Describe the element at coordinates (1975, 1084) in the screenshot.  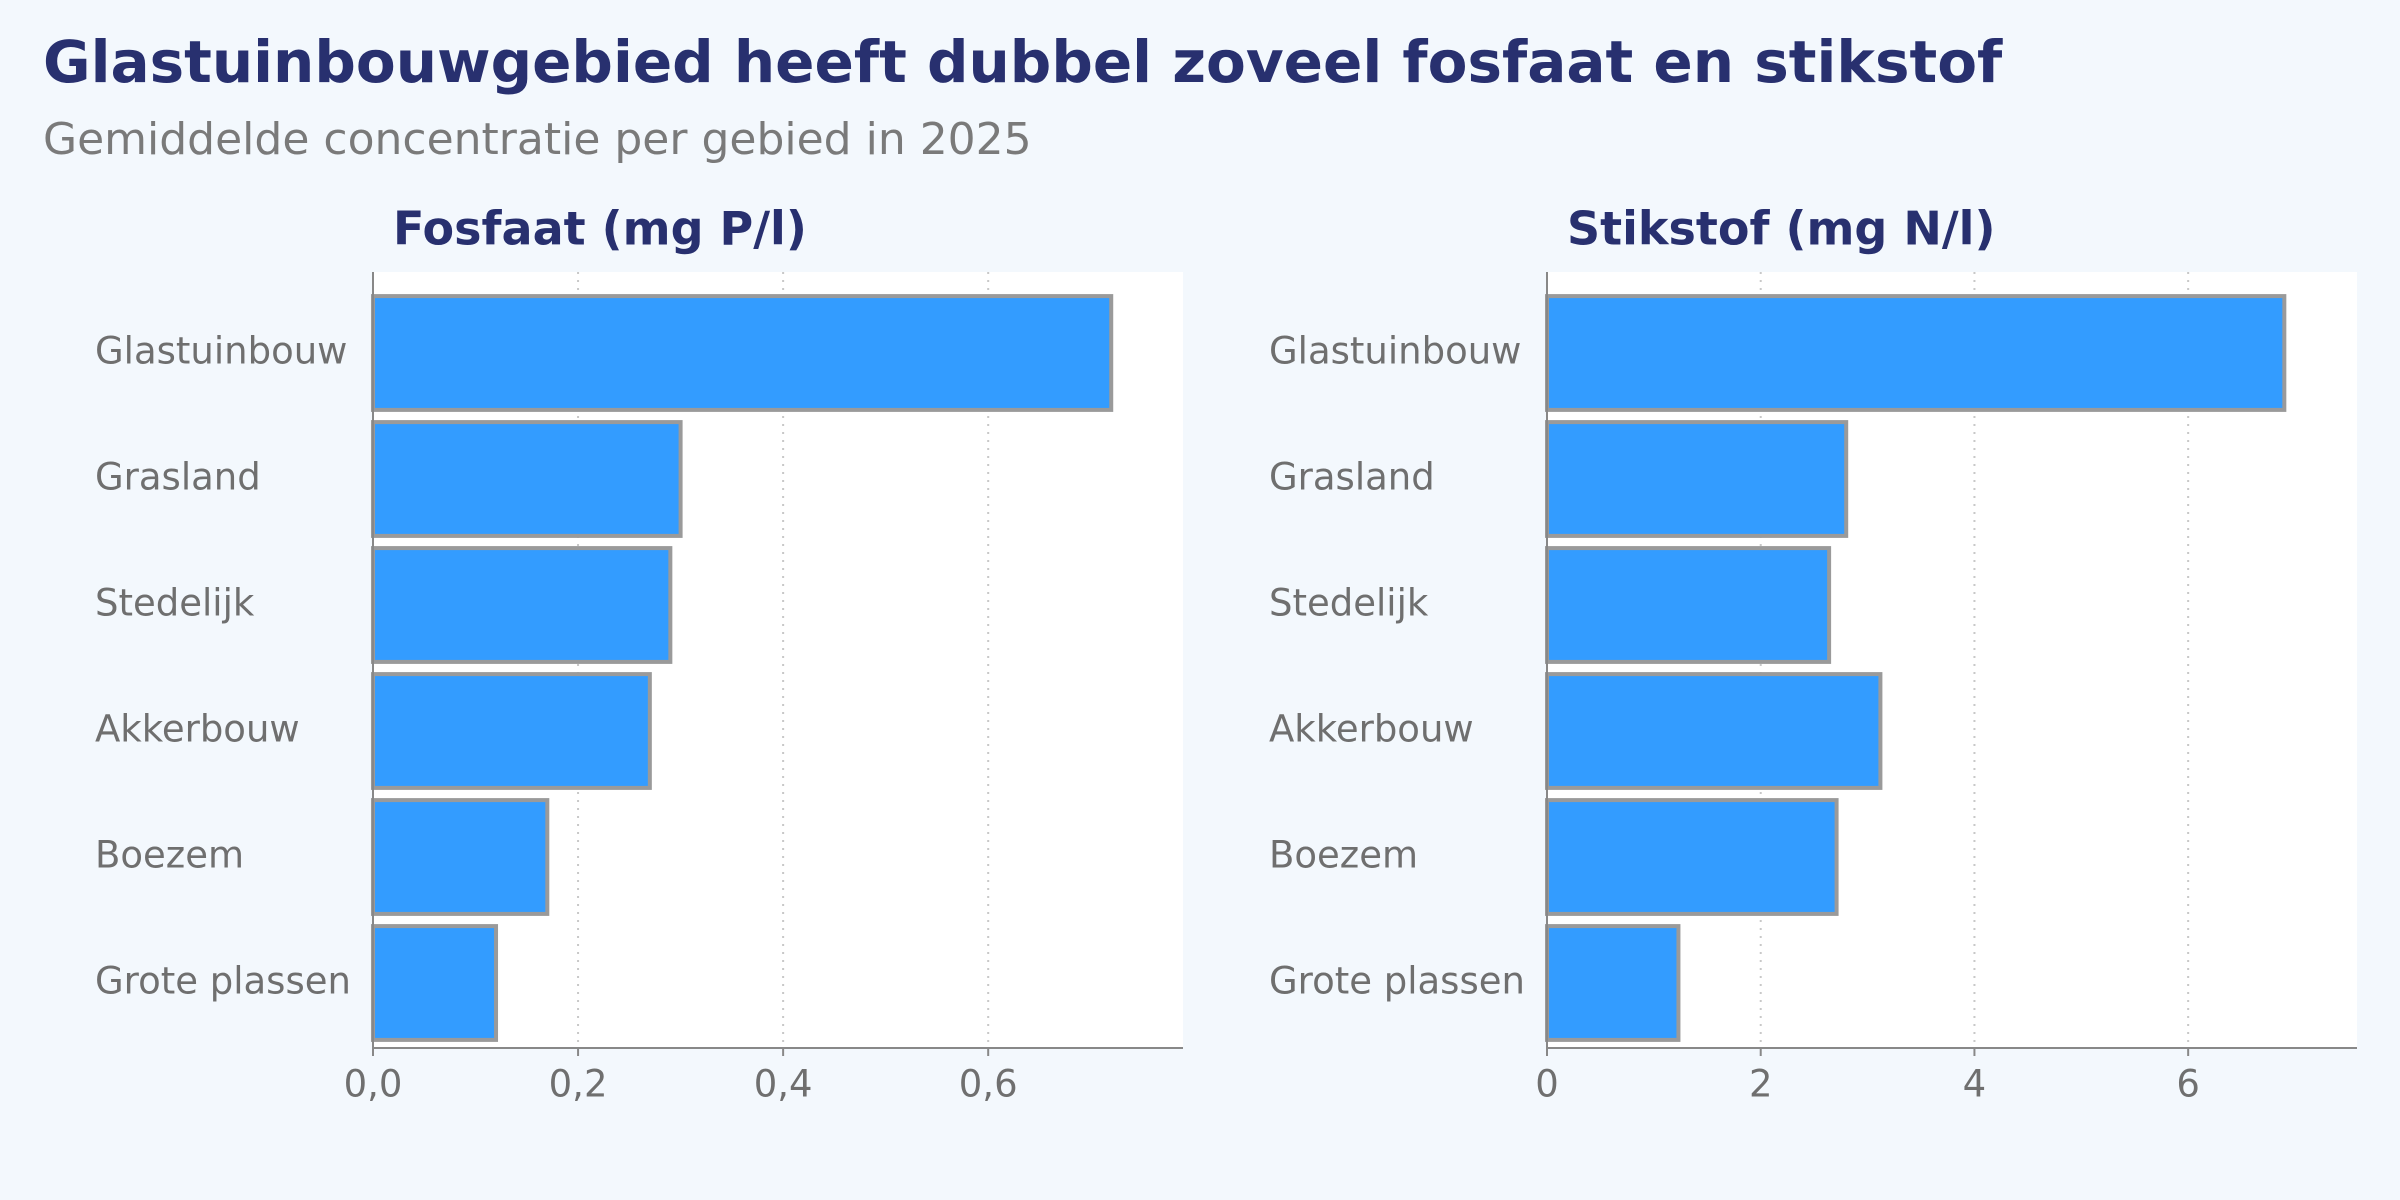
I see `x-tick-label: 4` at that location.